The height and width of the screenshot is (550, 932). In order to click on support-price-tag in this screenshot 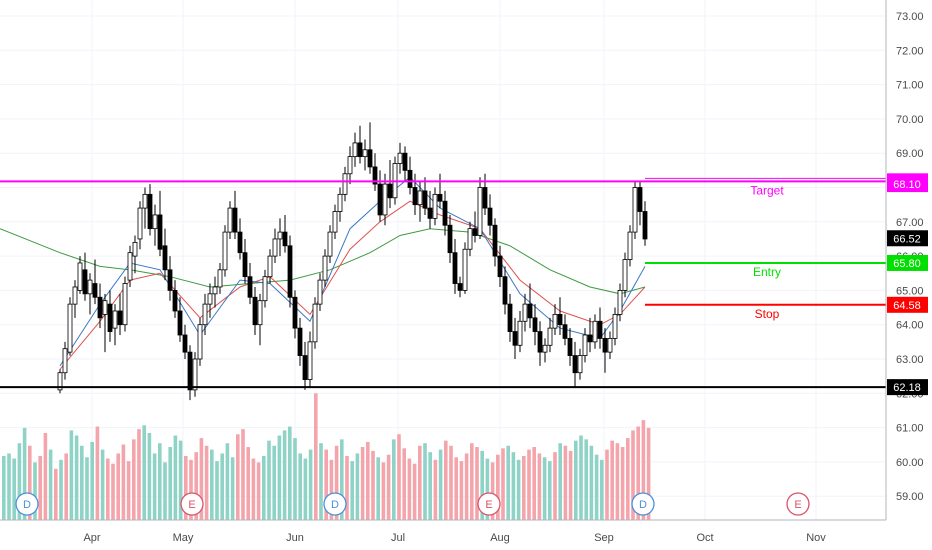, I will do `click(907, 387)`.